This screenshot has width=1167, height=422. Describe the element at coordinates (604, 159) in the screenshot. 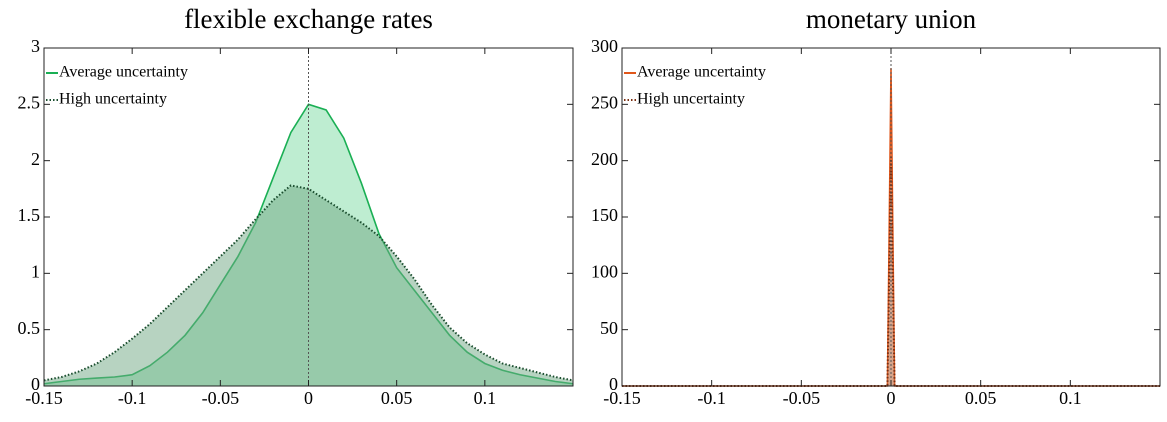

I see `y-tick-label: 200` at that location.